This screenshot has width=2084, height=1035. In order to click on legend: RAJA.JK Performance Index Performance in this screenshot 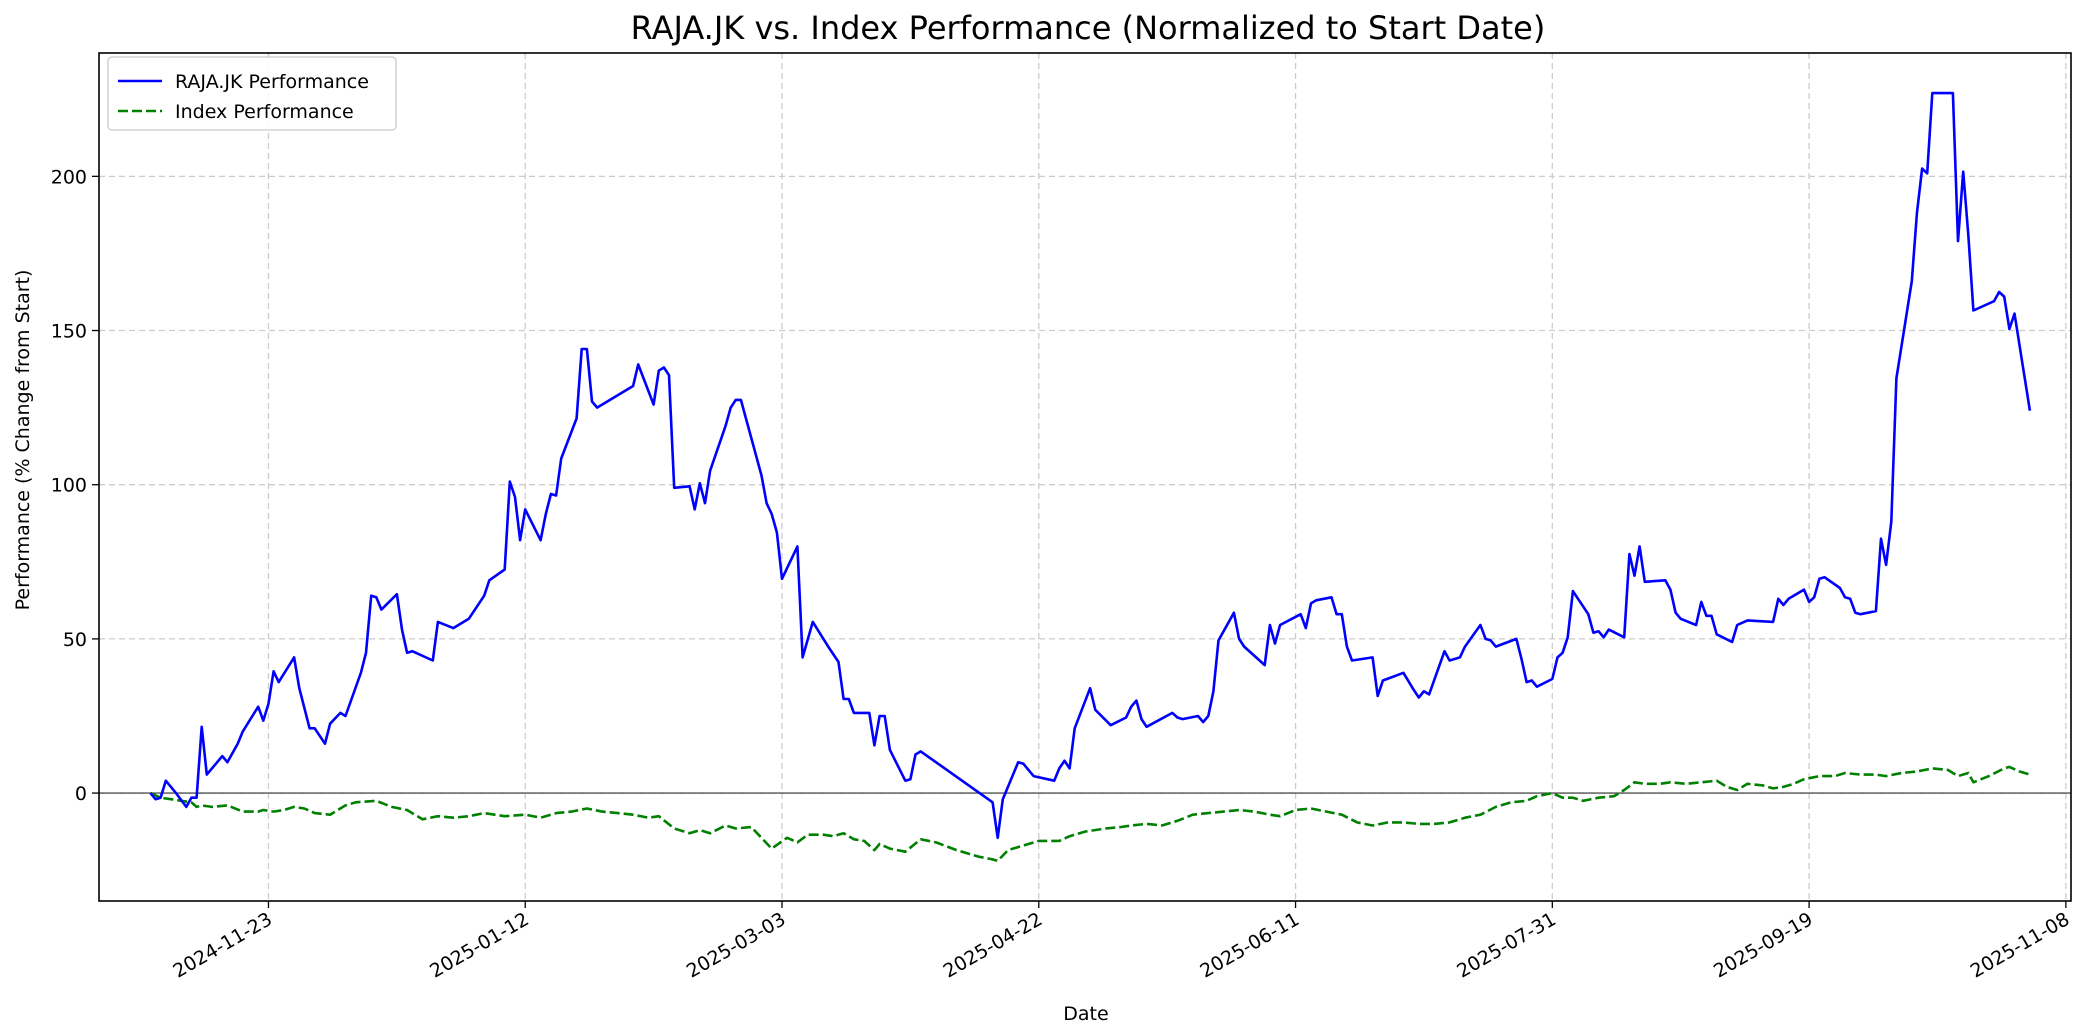, I will do `click(252, 93)`.